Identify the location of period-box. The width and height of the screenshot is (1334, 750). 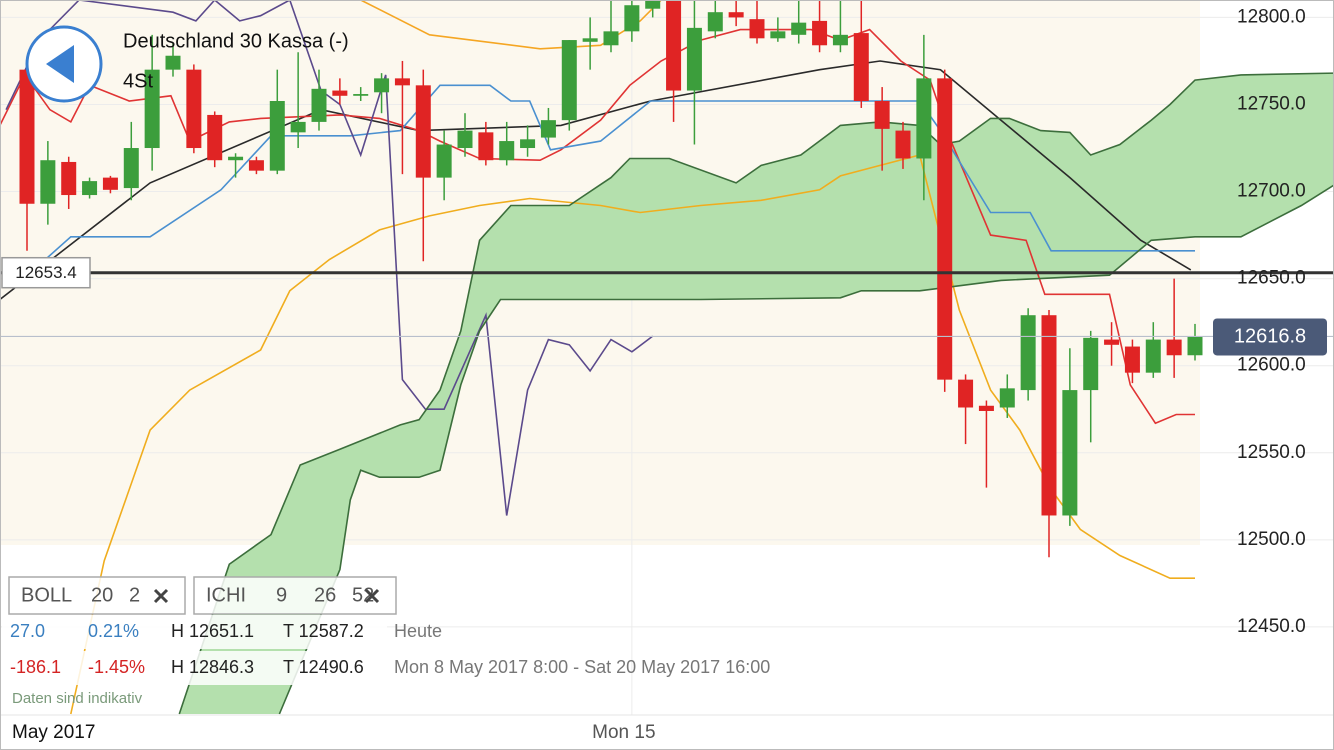
(60, 732).